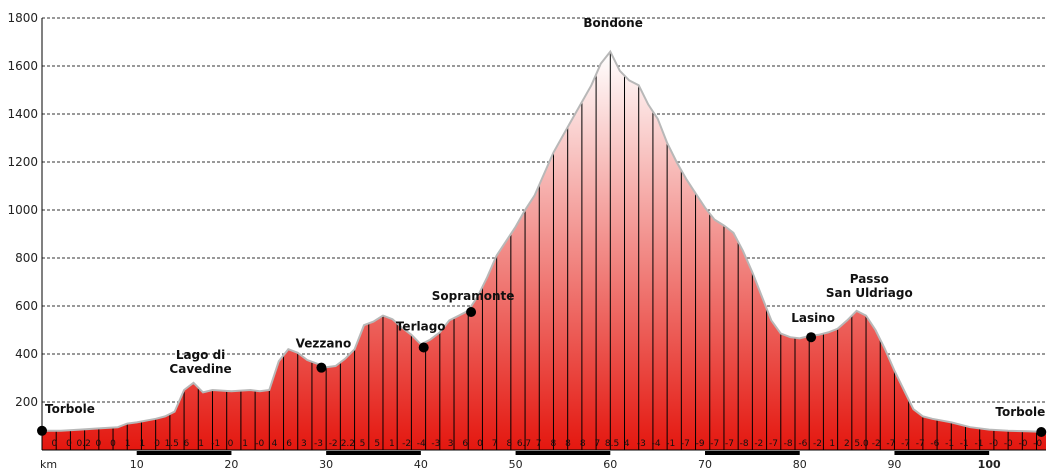 The image size is (1051, 474). What do you see at coordinates (524, 444) in the screenshot?
I see `grade-label: 6.7` at bounding box center [524, 444].